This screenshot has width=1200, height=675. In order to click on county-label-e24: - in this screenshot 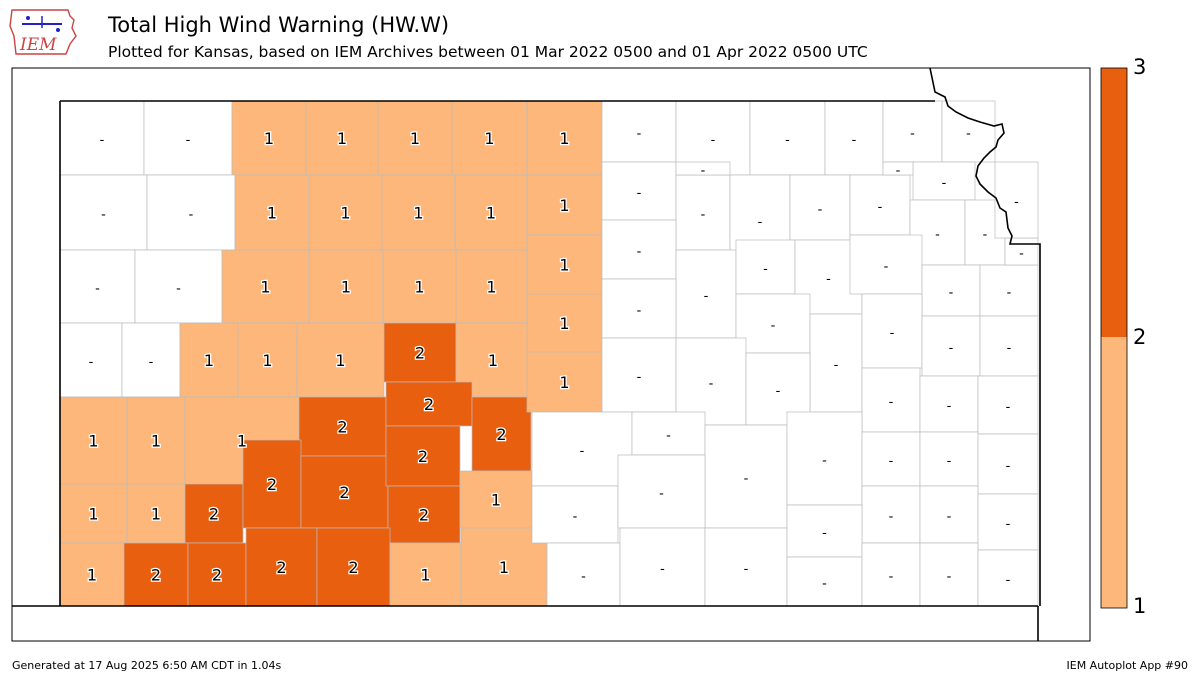, I will do `click(773, 326)`.